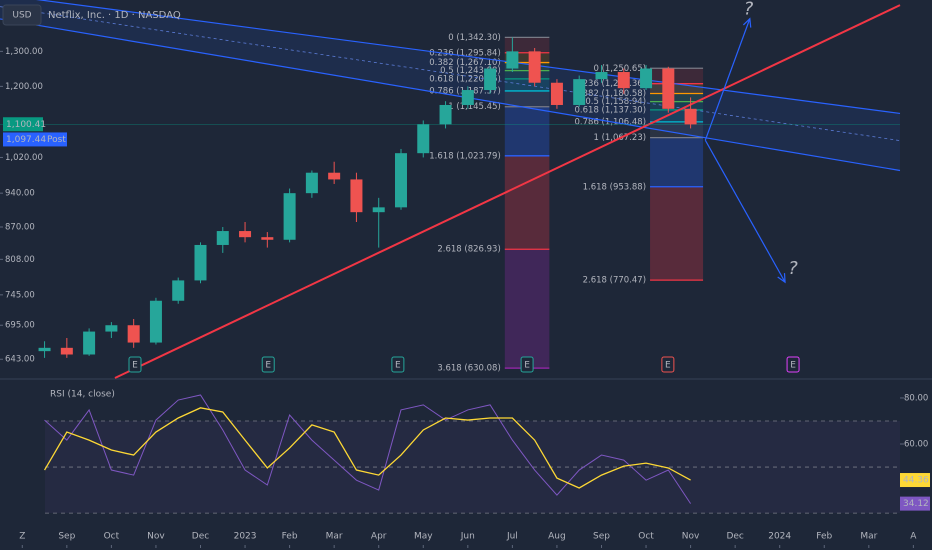 Image resolution: width=932 pixels, height=550 pixels. What do you see at coordinates (512, 537) in the screenshot?
I see `x-tick-label: Jul` at bounding box center [512, 537].